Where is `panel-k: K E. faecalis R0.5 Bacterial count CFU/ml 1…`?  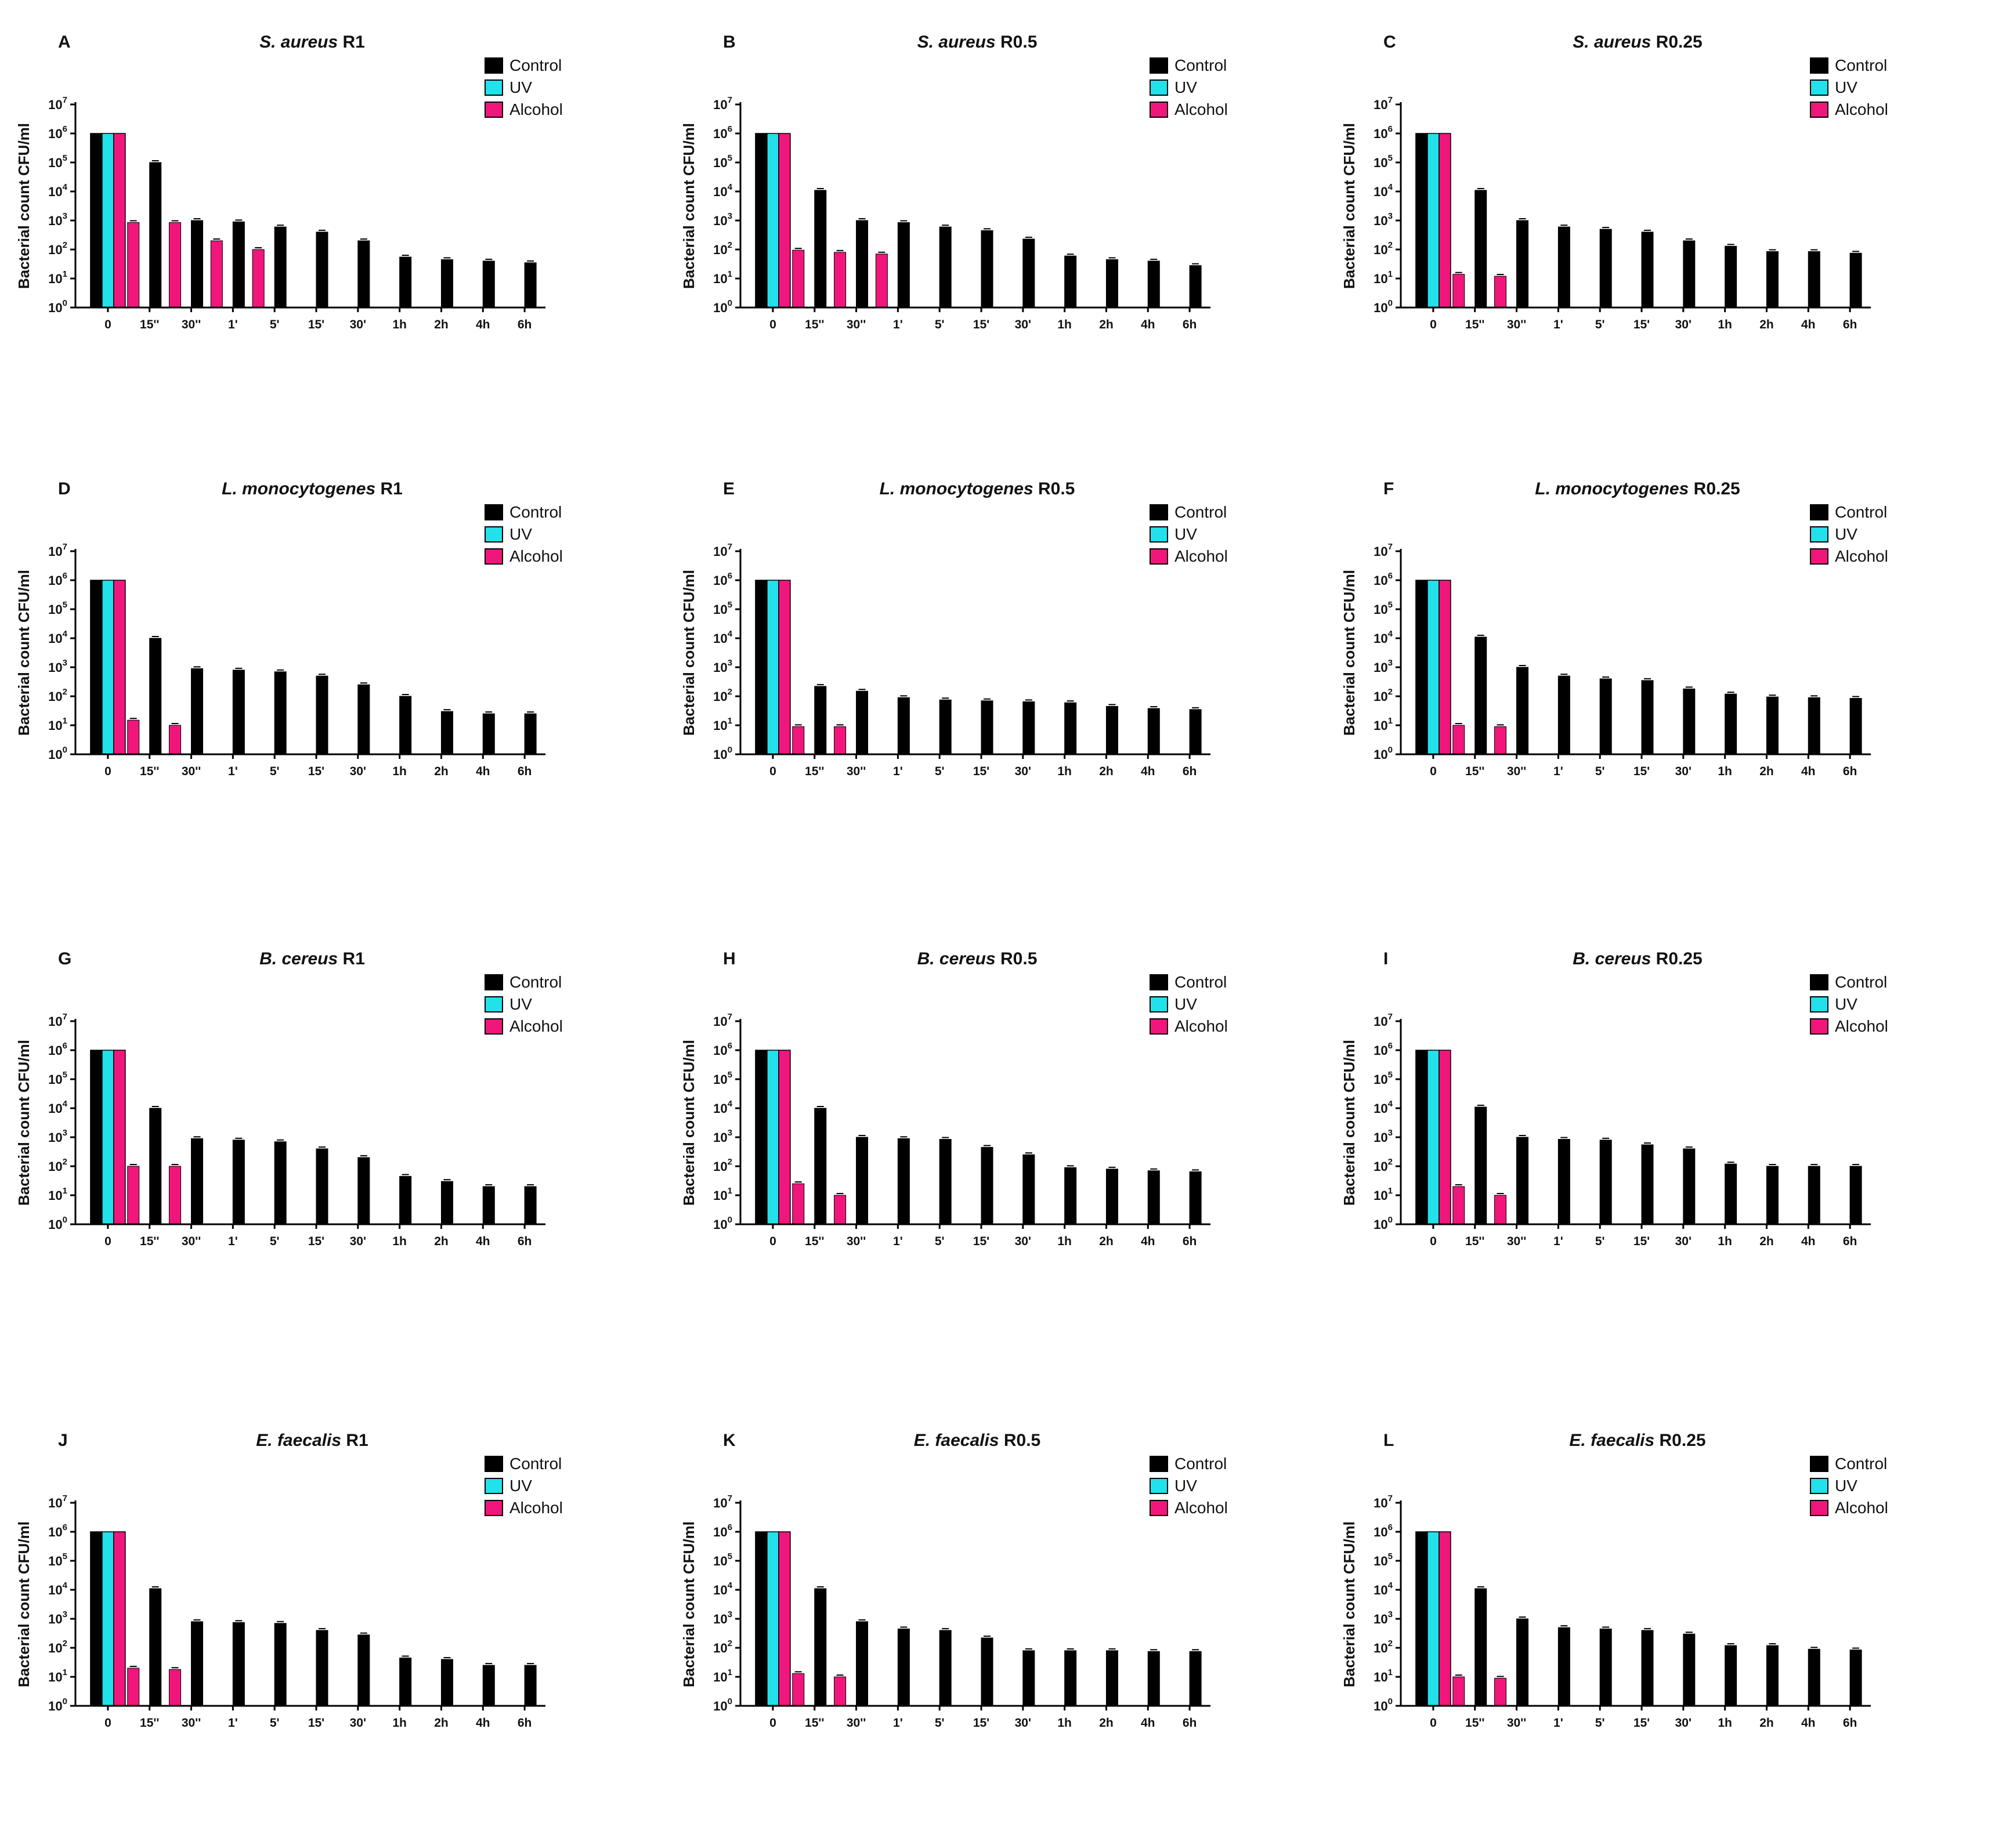 panel-k: K E. faecalis R0.5 Bacterial count CFU/ml 1… is located at coordinates (1003, 1632).